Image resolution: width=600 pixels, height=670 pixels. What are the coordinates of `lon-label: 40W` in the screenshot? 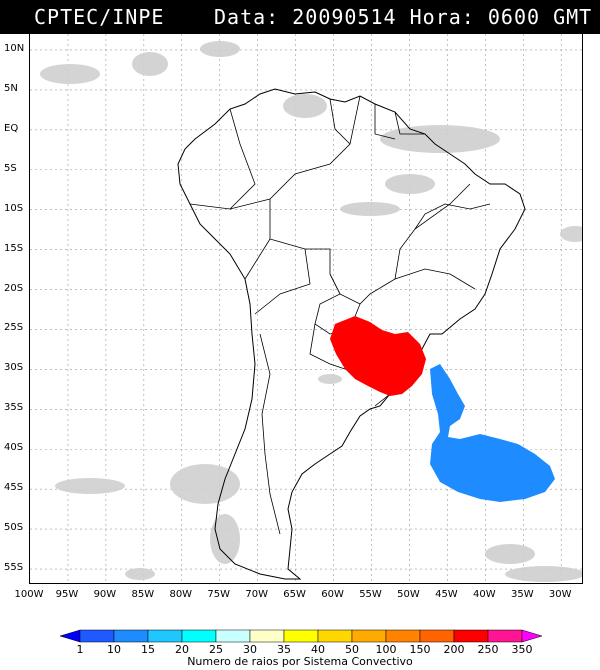 It's located at (484, 594).